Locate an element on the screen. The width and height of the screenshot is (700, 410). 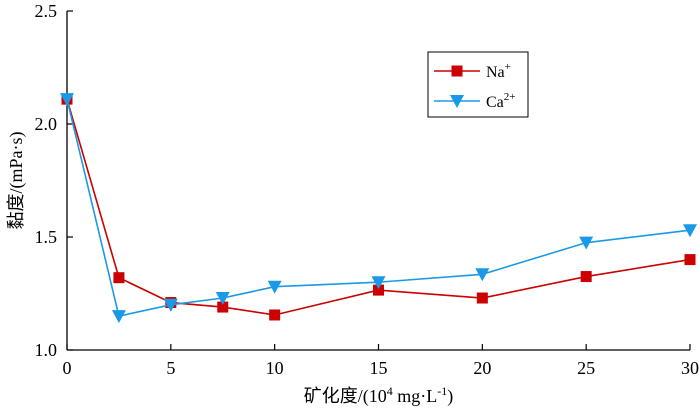
x-tick-label: 25 is located at coordinates (586, 368).